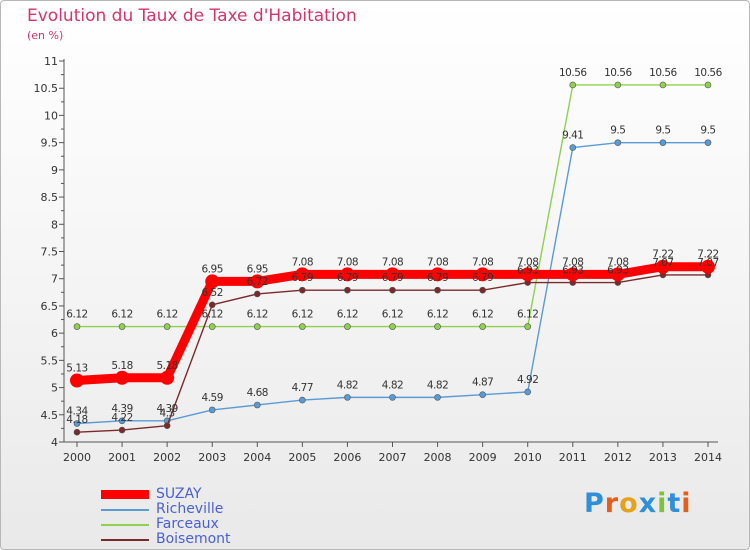 This screenshot has width=750, height=550. Describe the element at coordinates (51, 61) in the screenshot. I see `y-tick-label: 11` at that location.